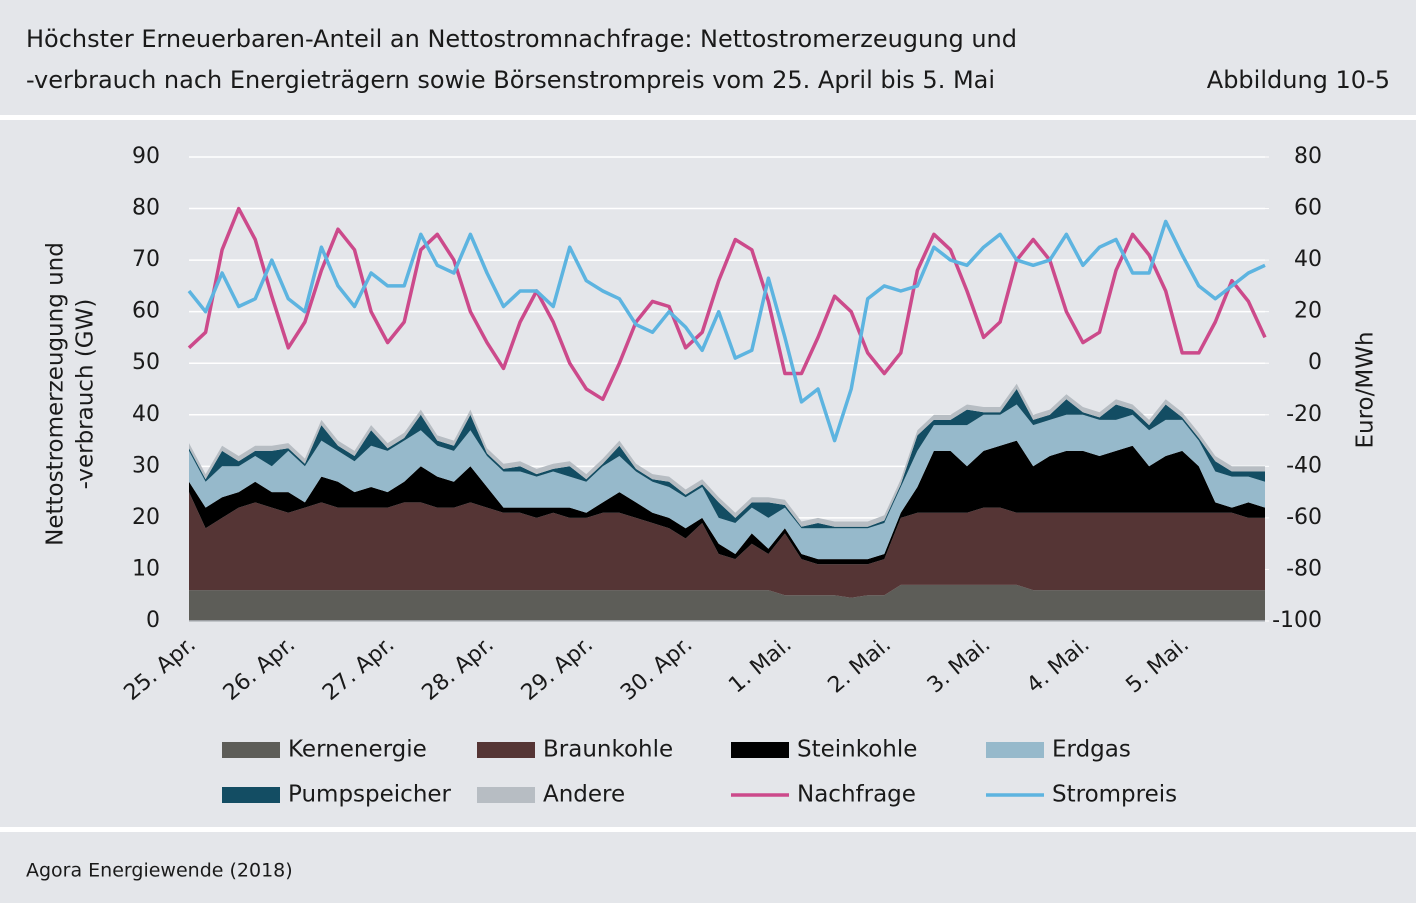 The width and height of the screenshot is (1416, 903). Describe the element at coordinates (1304, 465) in the screenshot. I see `y2-tick-label: -40` at that location.